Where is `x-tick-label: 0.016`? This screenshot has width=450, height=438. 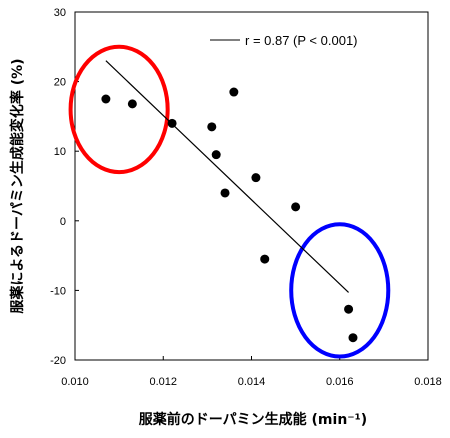
x-tick-label: 0.016 is located at coordinates (340, 382).